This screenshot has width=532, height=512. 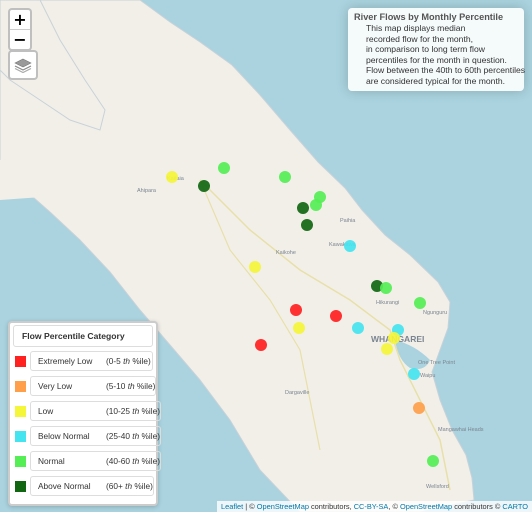 I want to click on legend-range-start: (25-40, so click(x=118, y=436).